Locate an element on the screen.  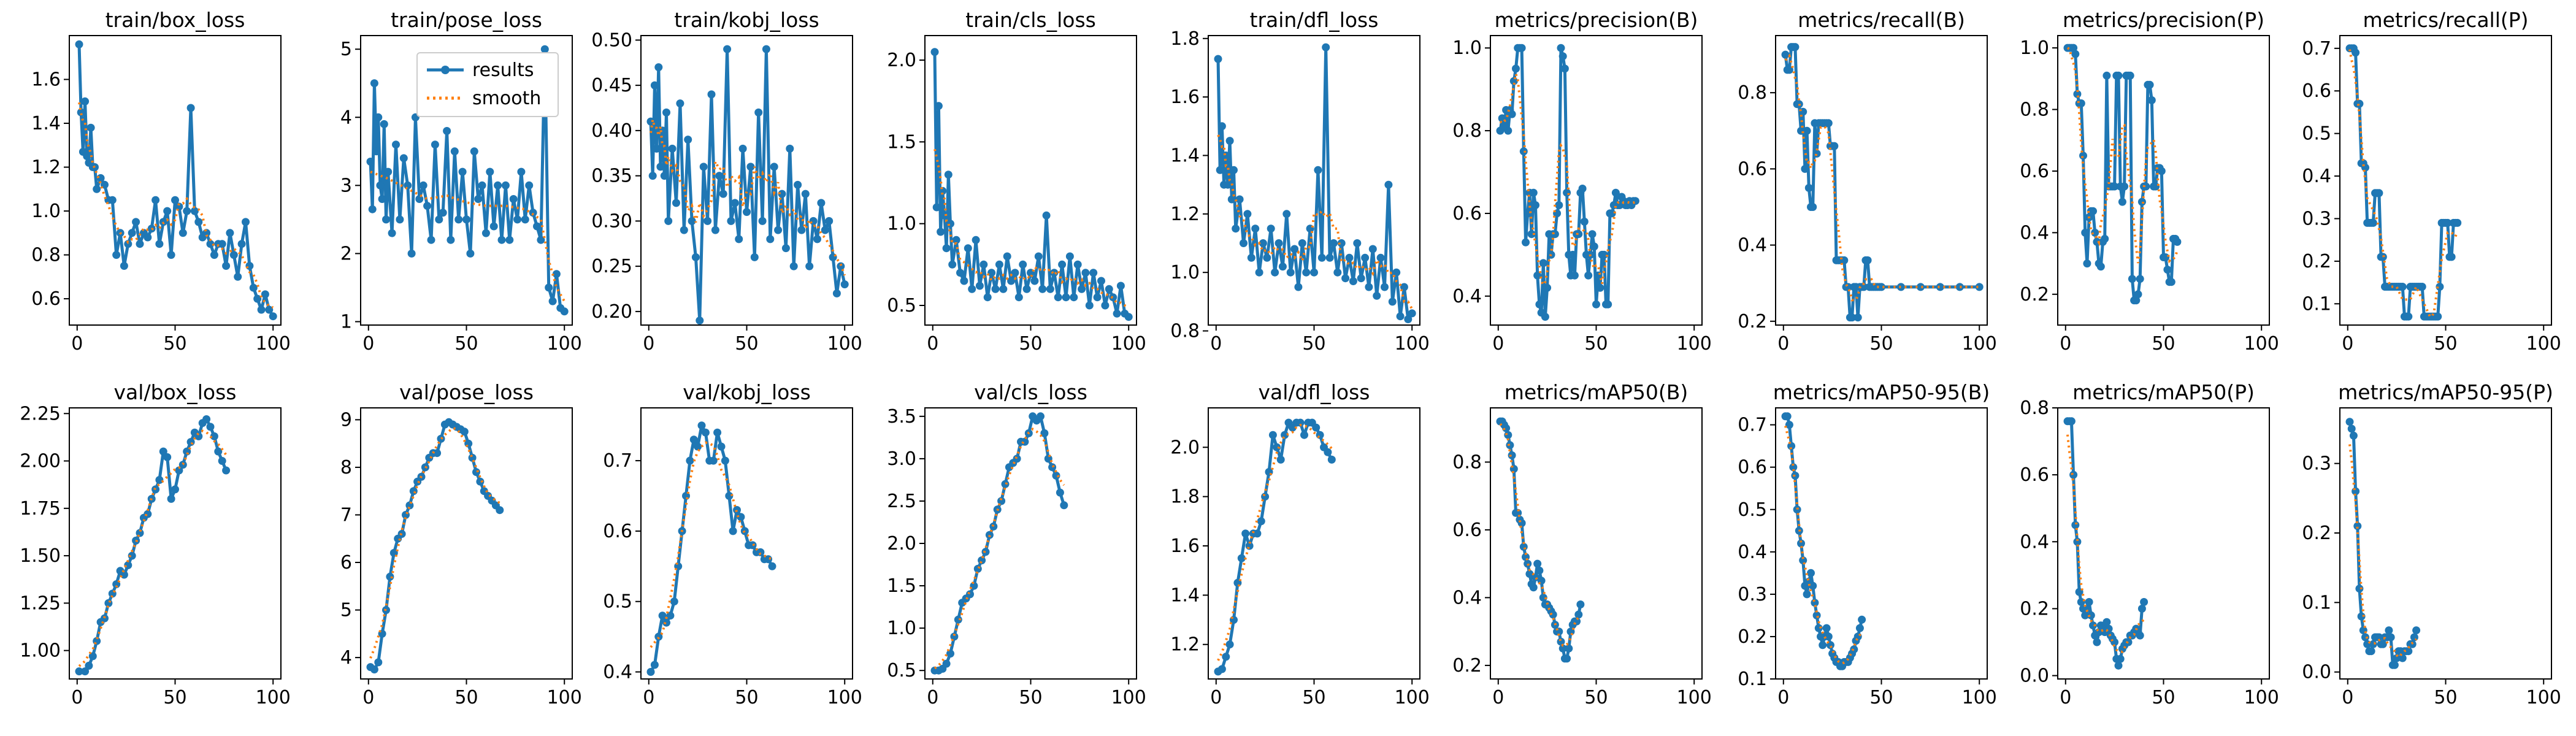
panel-train-dfl-loss: train/dfl_loss 0 50 100 0.8 1.0 1.2 1.4 1.6 1.8 is located at coordinates (1300, 181).